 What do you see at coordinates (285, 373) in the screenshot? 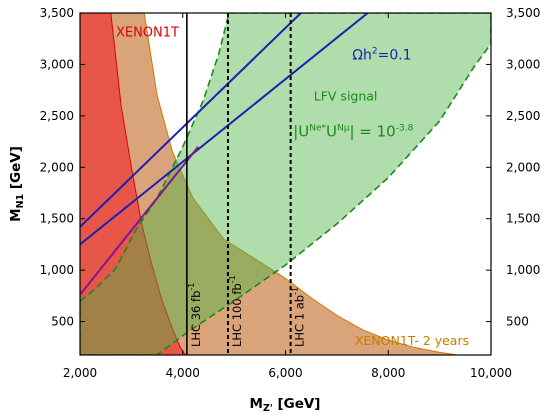
I see `x-tick-label: 6,000` at bounding box center [285, 373].